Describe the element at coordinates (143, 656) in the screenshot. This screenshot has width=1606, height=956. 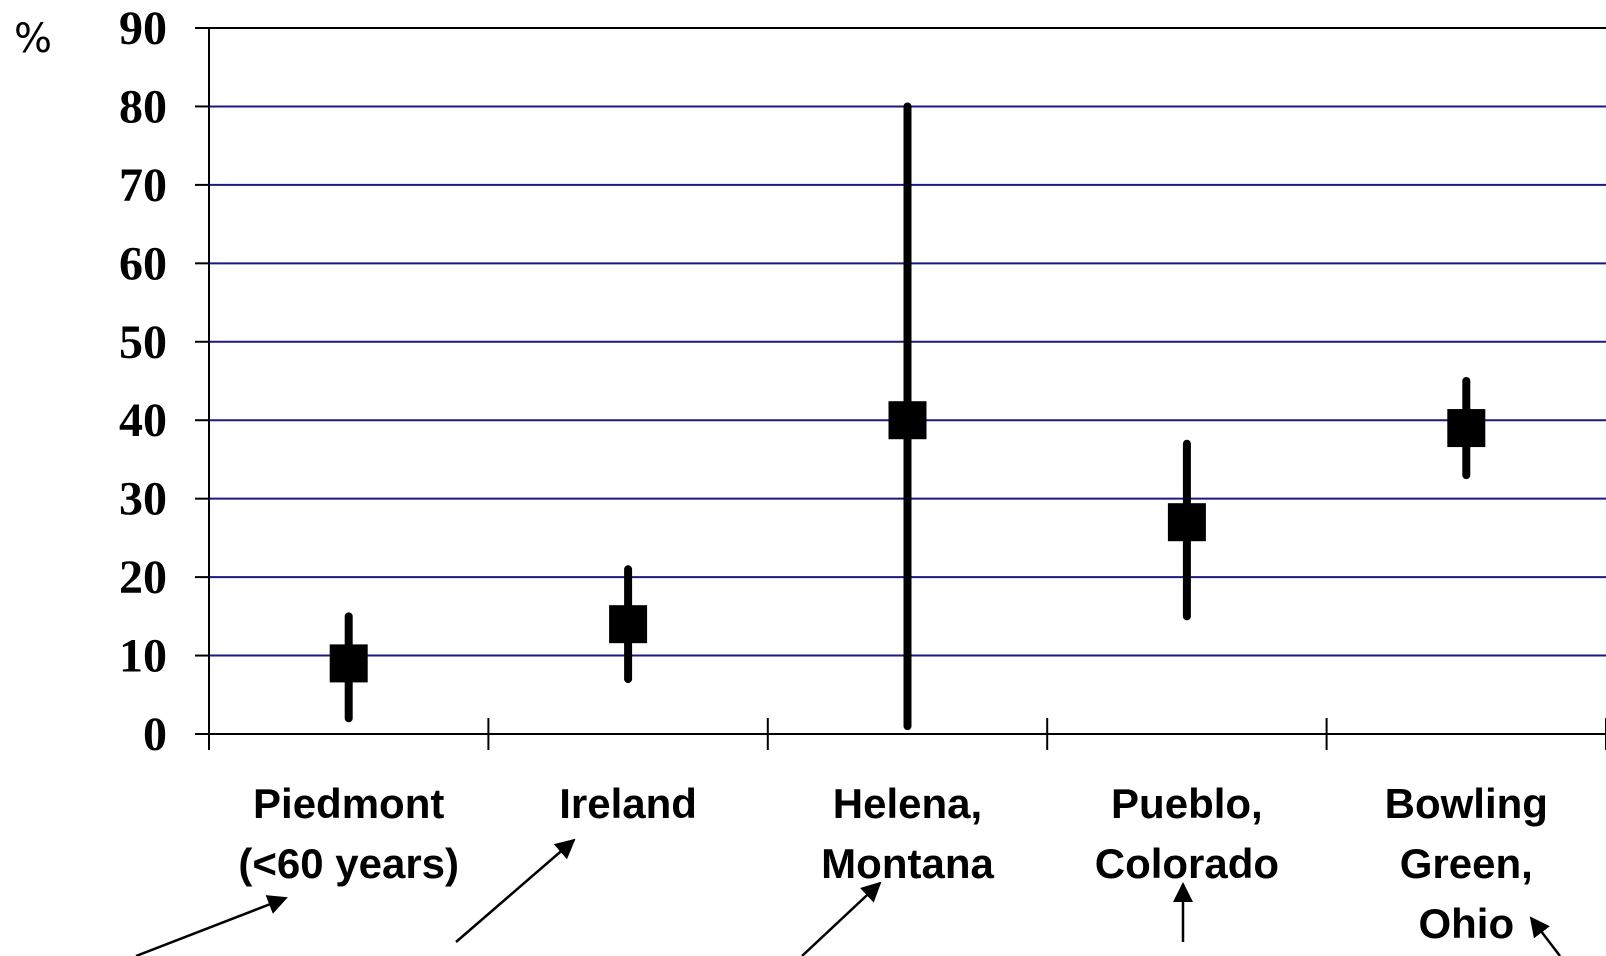
I see `y-tick-label: 10` at that location.